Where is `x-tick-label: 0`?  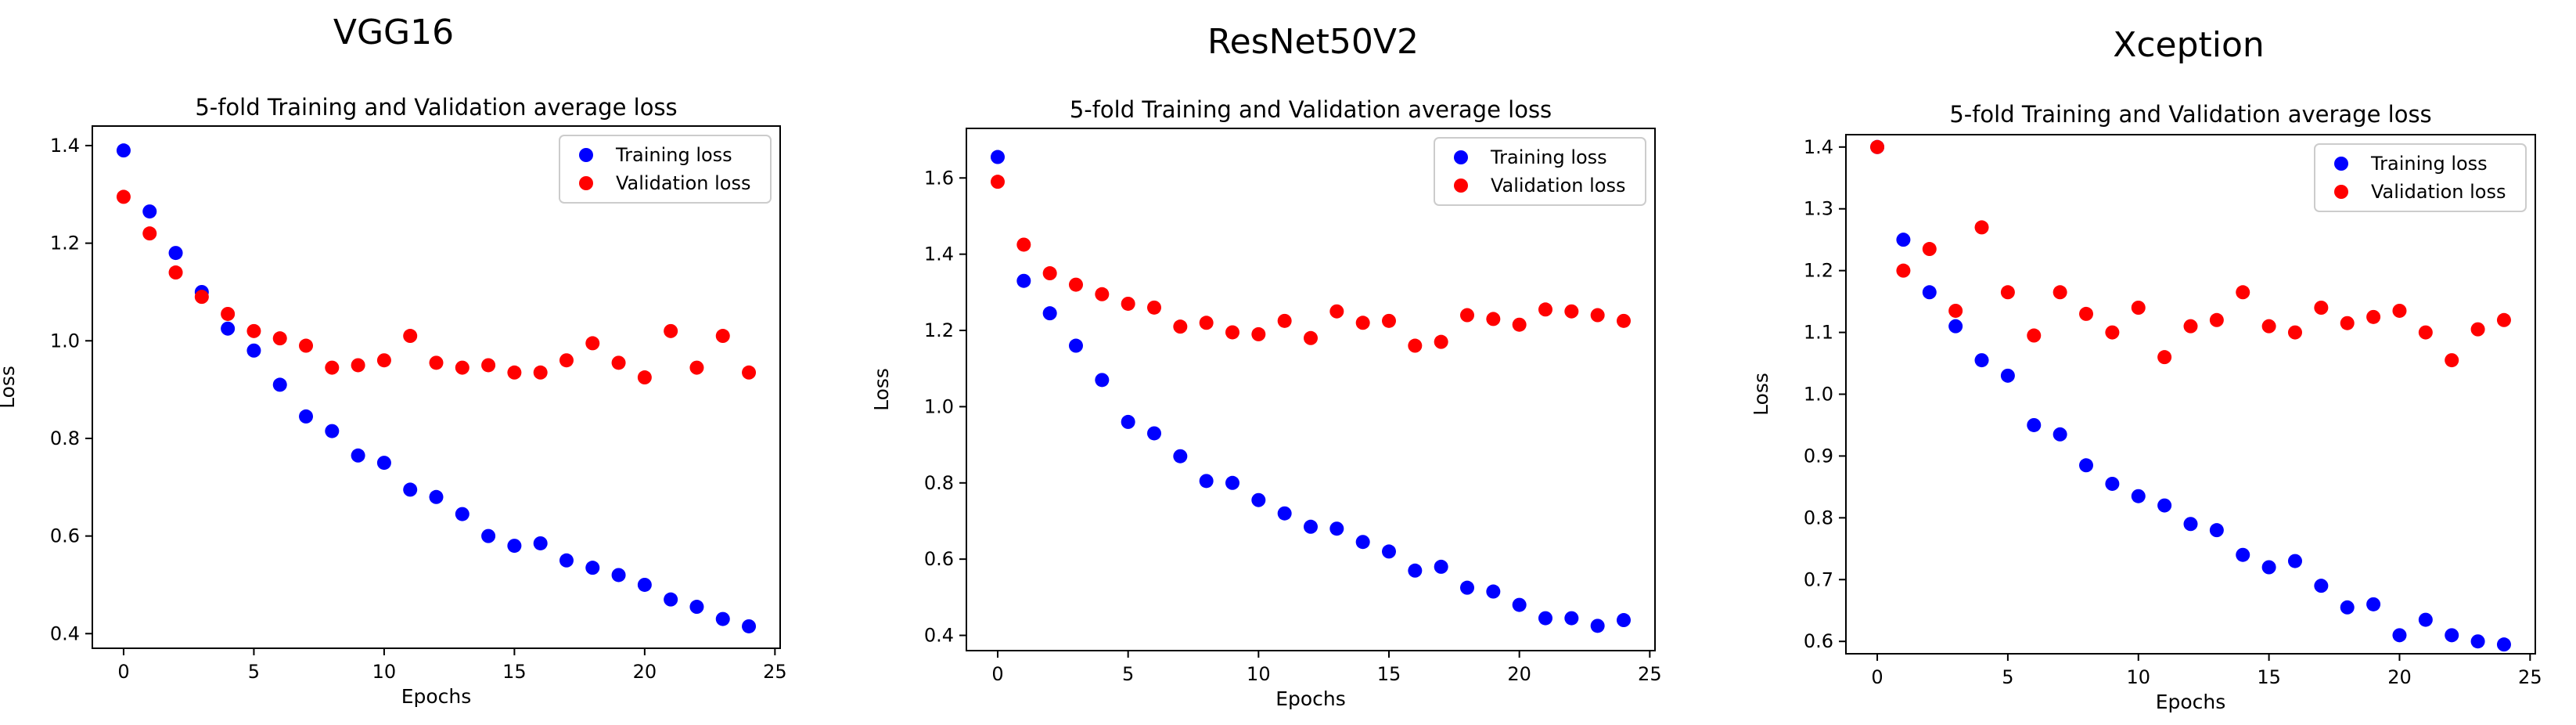
x-tick-label: 0 is located at coordinates (997, 674).